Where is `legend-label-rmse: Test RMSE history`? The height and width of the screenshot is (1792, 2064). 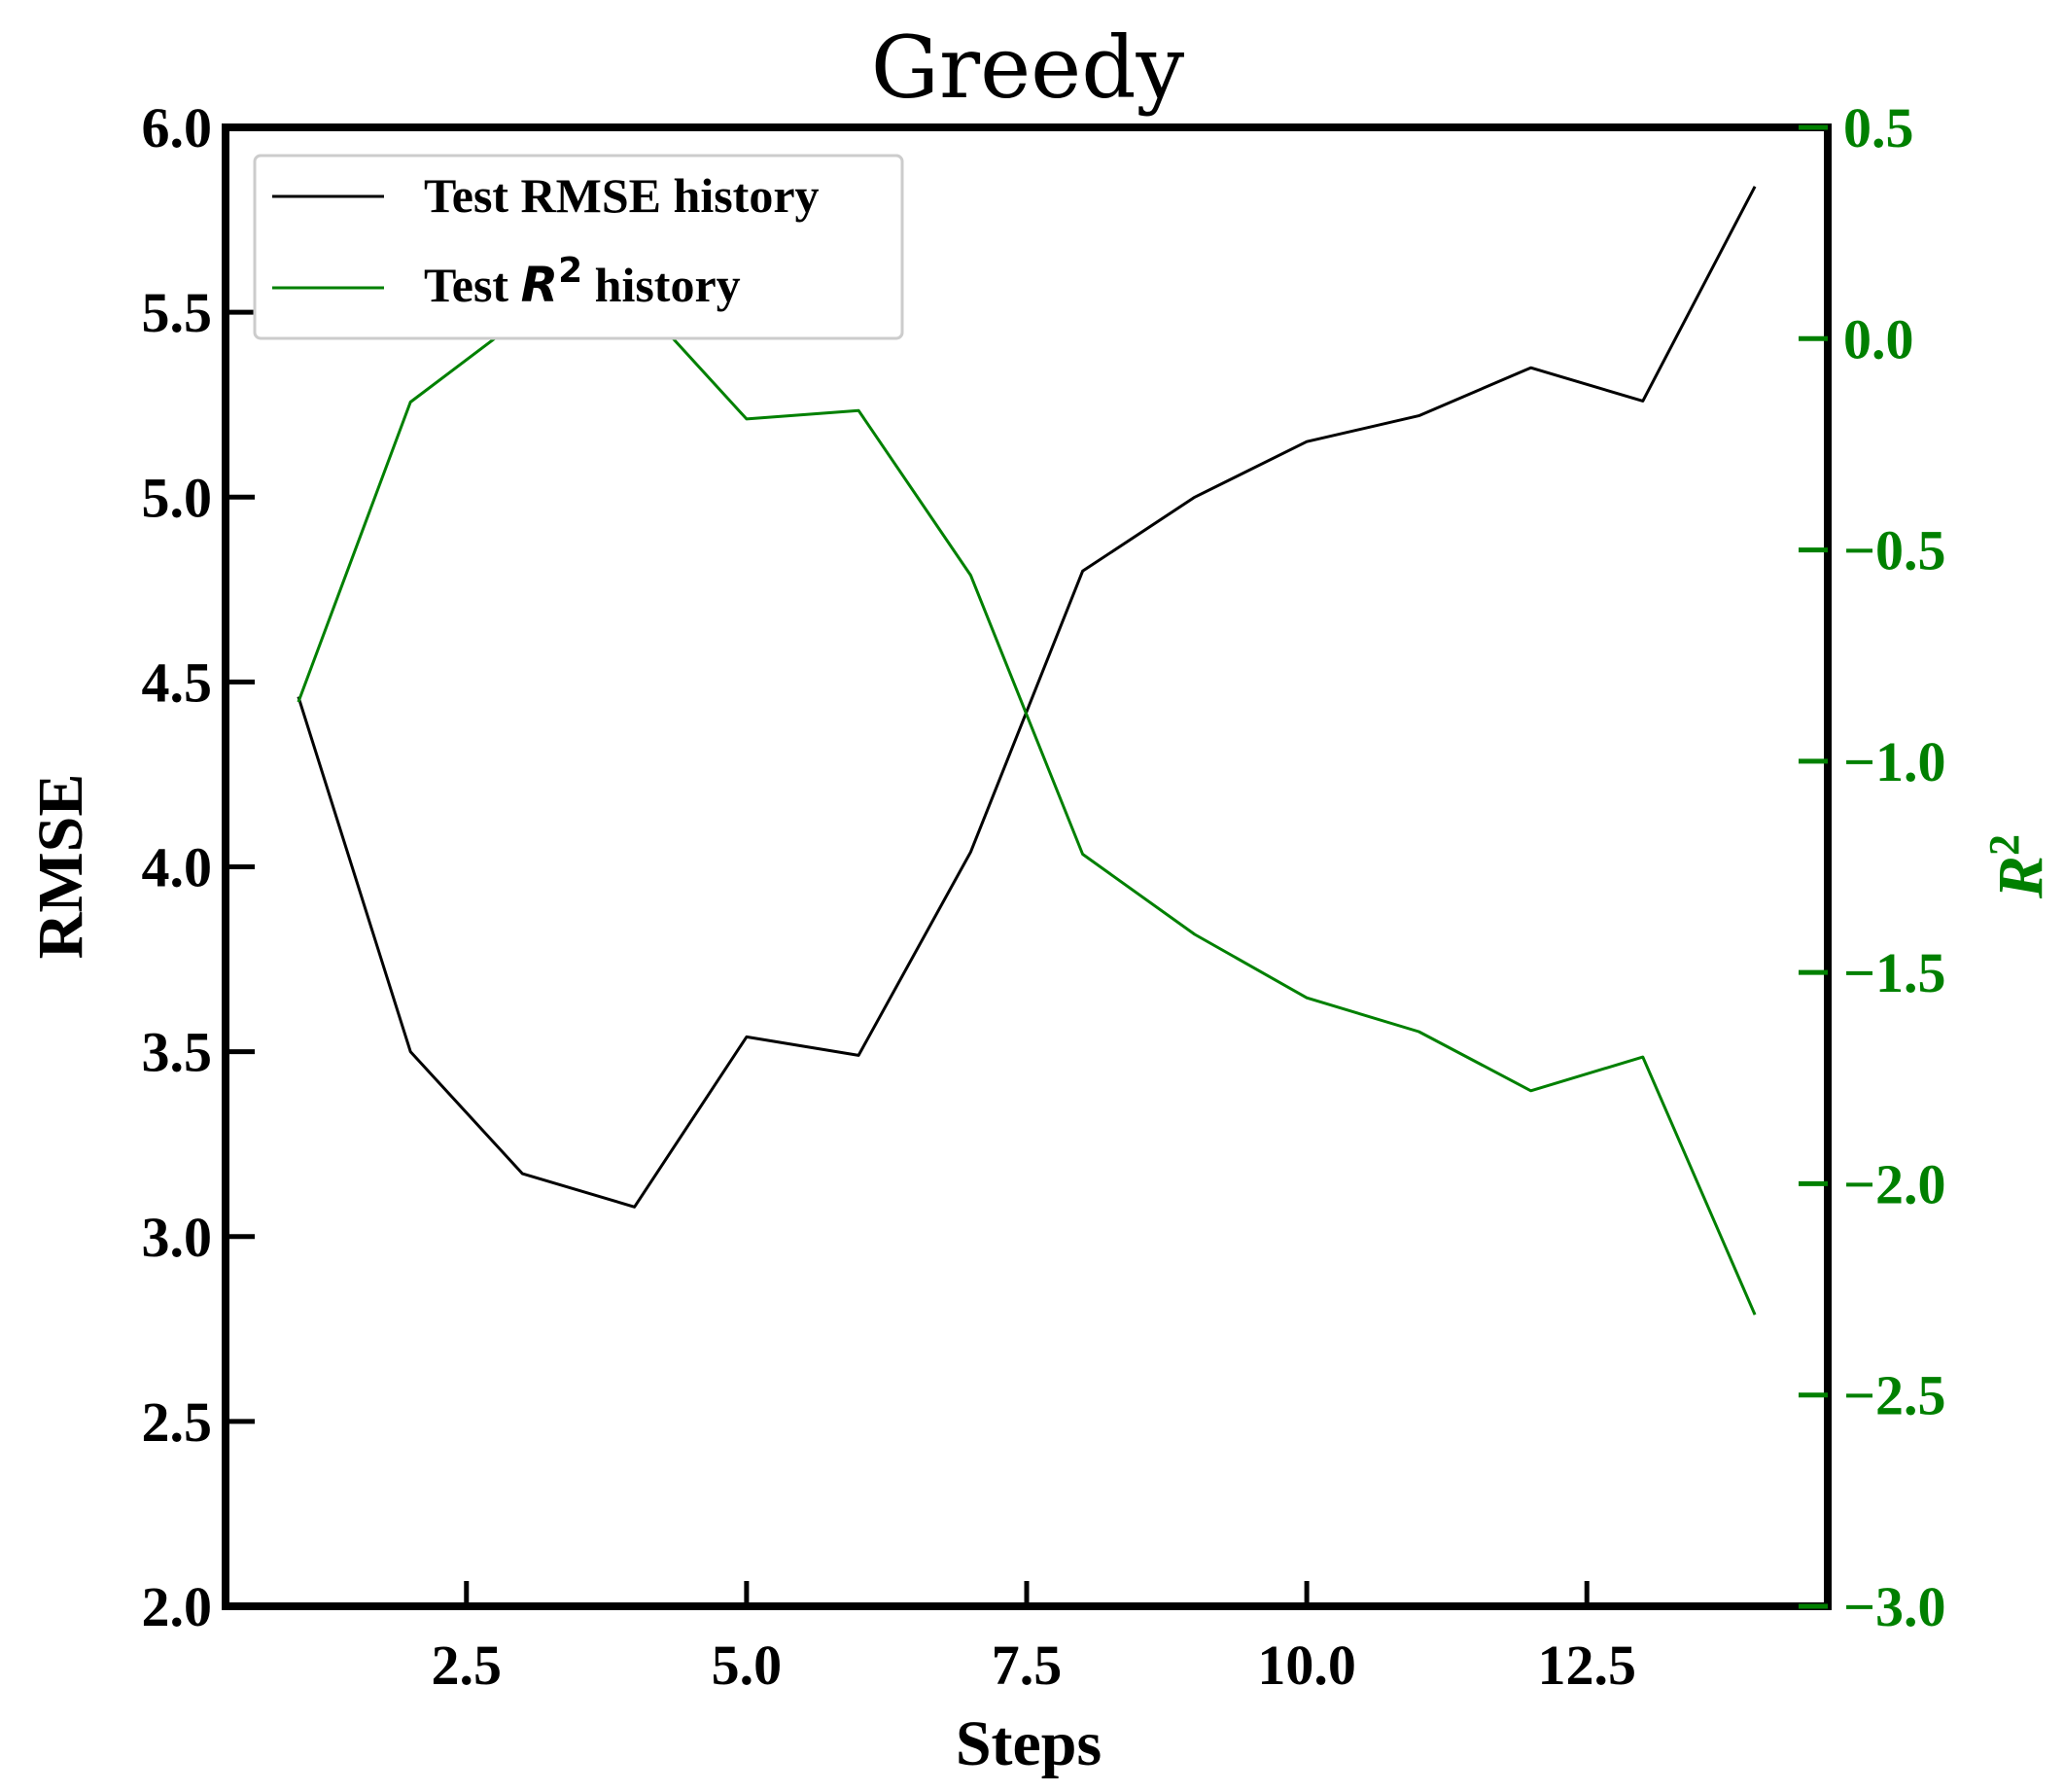 legend-label-rmse: Test RMSE history is located at coordinates (622, 195).